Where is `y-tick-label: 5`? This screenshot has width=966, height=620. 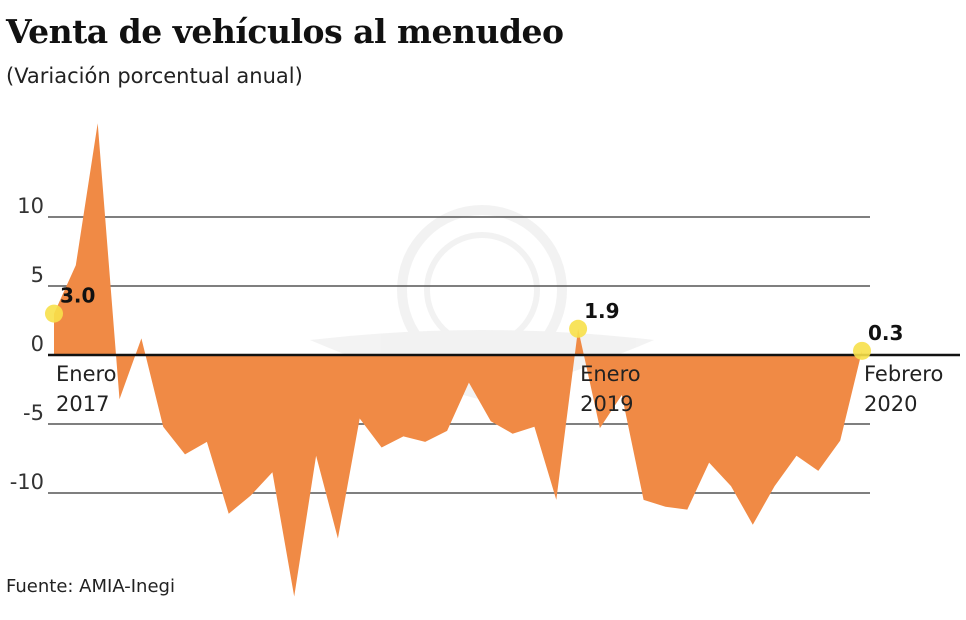
y-tick-label: 5 is located at coordinates (37, 275).